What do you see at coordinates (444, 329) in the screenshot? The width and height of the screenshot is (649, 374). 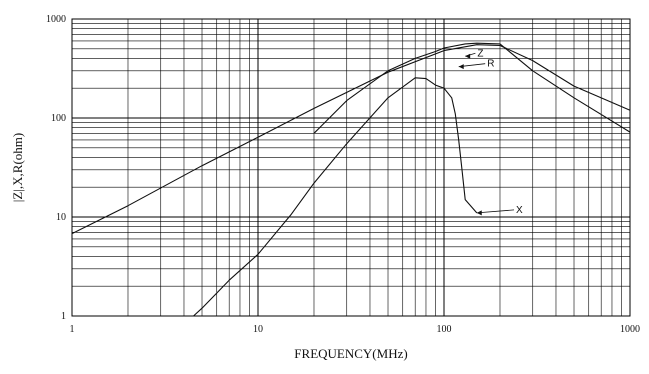 I see `x-tick-label: 100` at bounding box center [444, 329].